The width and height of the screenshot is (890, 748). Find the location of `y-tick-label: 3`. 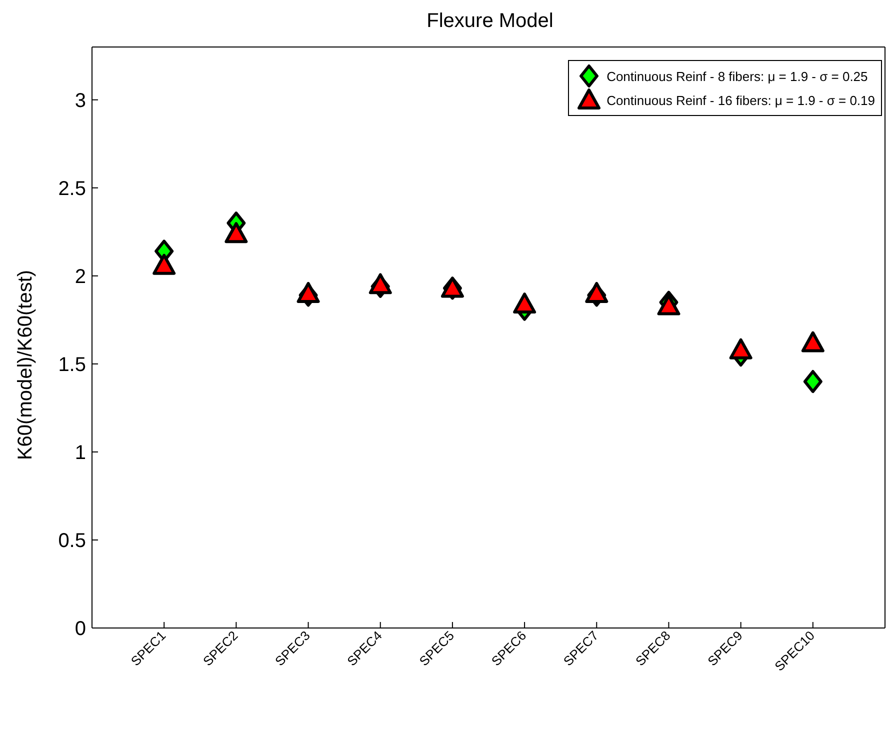

y-tick-label: 3 is located at coordinates (80, 101).